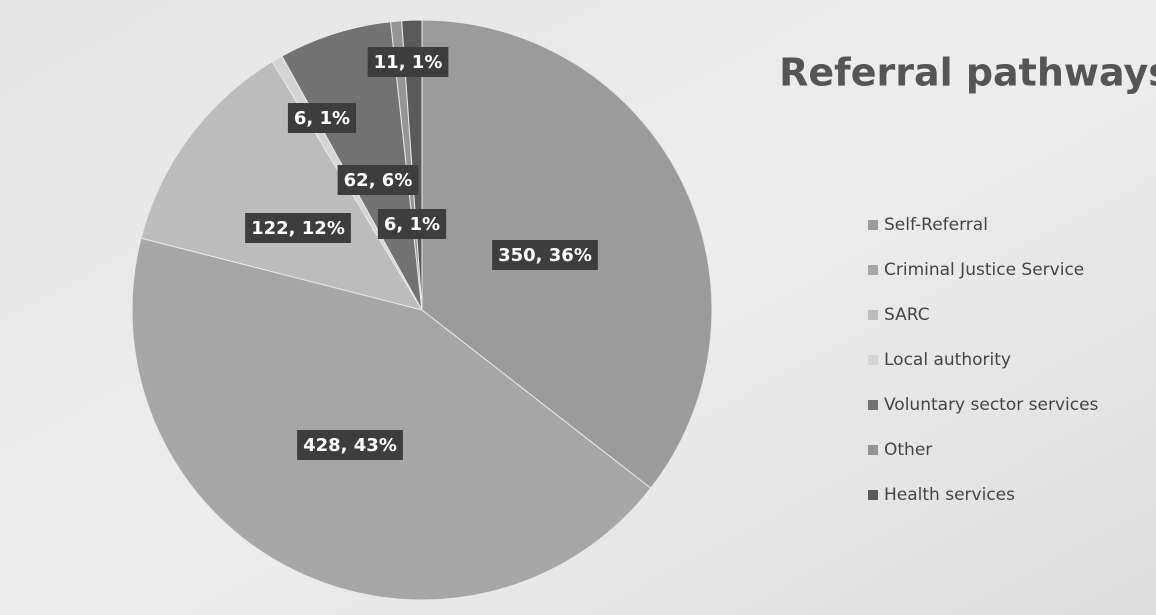 The width and height of the screenshot is (1156, 615). What do you see at coordinates (949, 495) in the screenshot?
I see `legend-label: Health services` at bounding box center [949, 495].